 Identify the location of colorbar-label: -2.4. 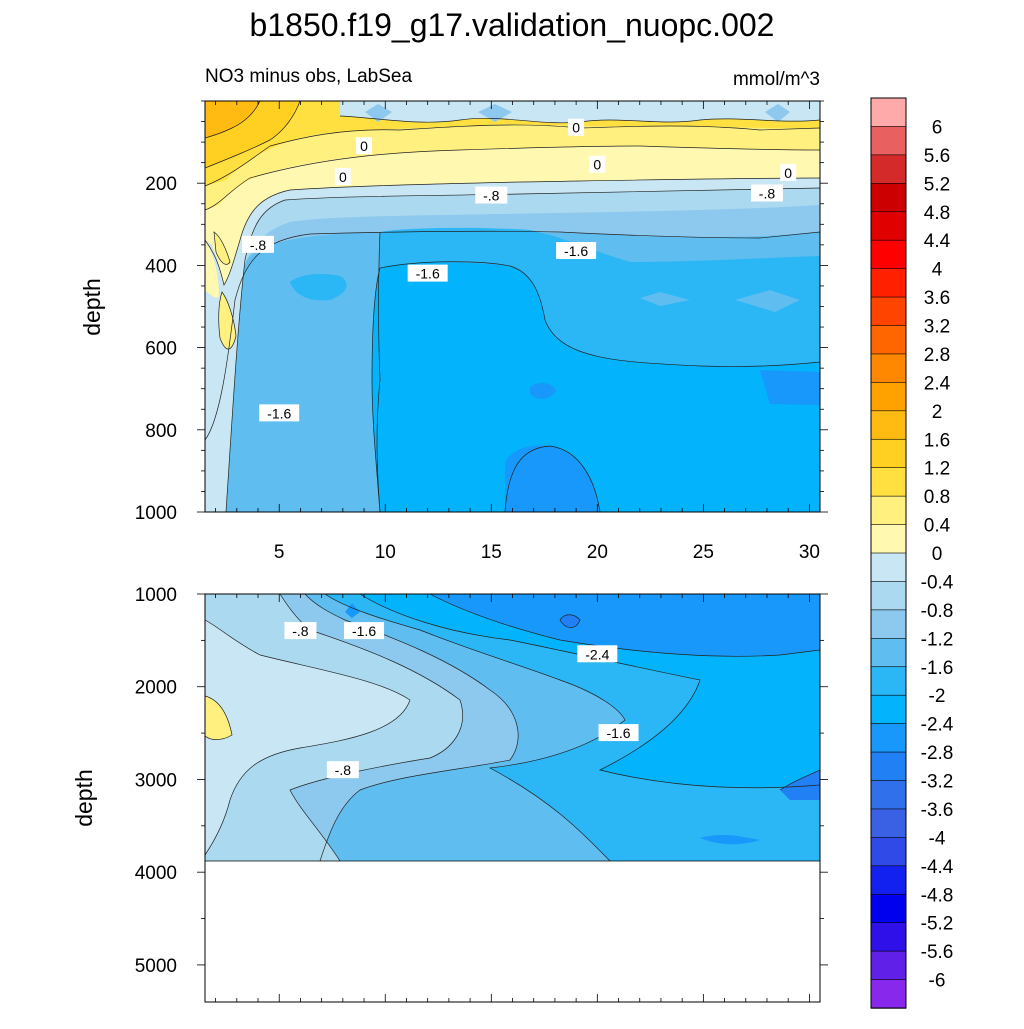
(937, 725).